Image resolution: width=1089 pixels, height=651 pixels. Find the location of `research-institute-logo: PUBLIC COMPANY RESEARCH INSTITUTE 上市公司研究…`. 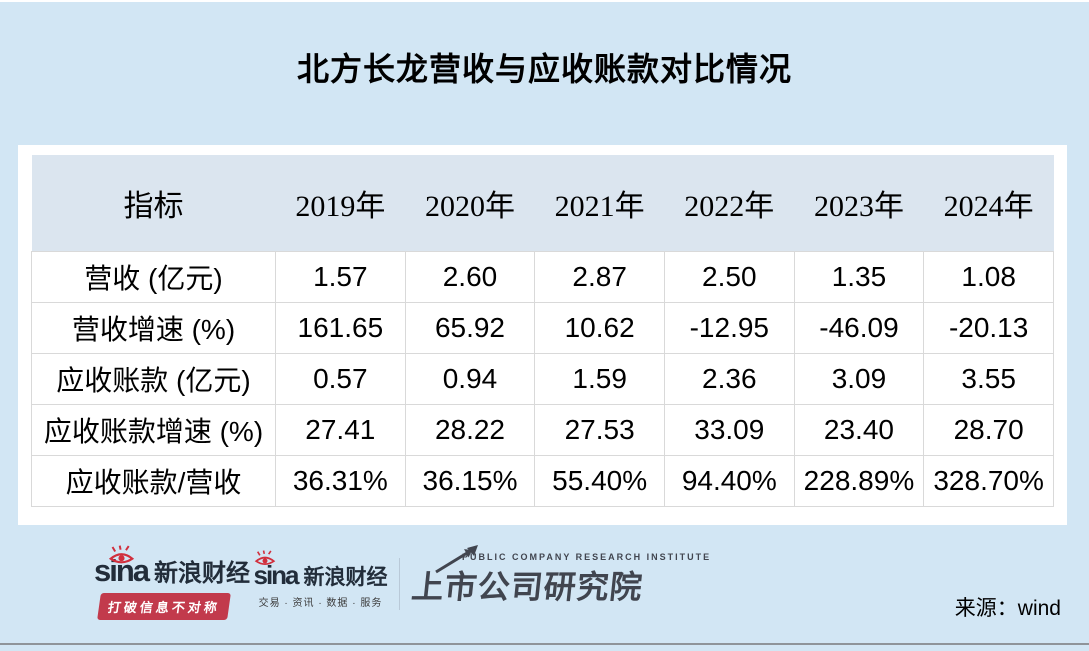

research-institute-logo: PUBLIC COMPANY RESEARCH INSTITUTE 上市公司研究… is located at coordinates (561, 576).